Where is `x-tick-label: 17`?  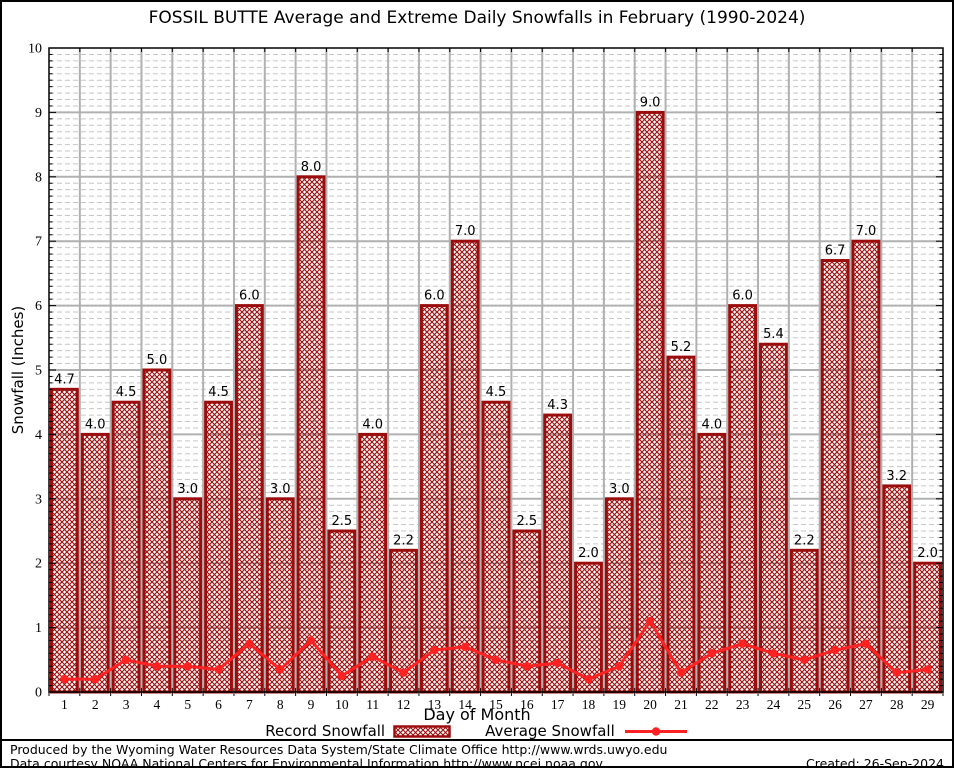
x-tick-label: 17 is located at coordinates (558, 704).